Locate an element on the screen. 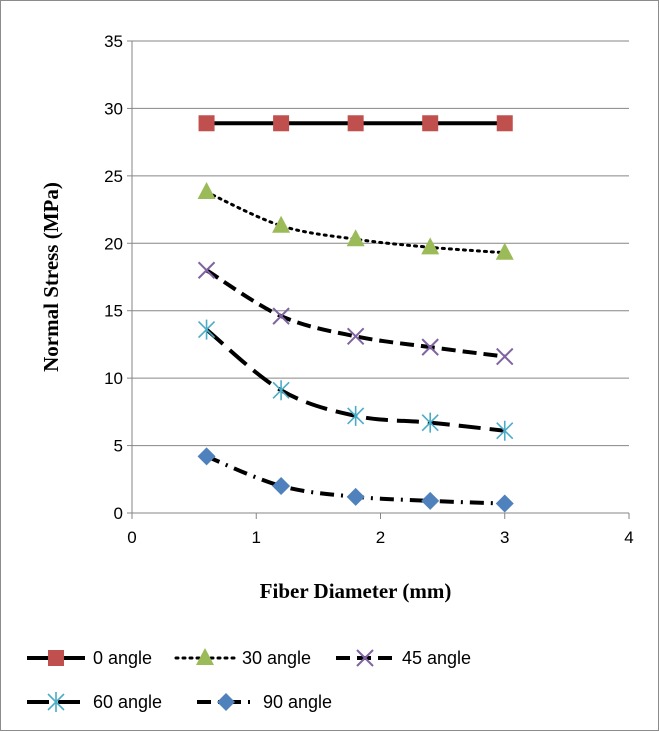 The image size is (659, 732). x-tick-label: 4 is located at coordinates (628, 537).